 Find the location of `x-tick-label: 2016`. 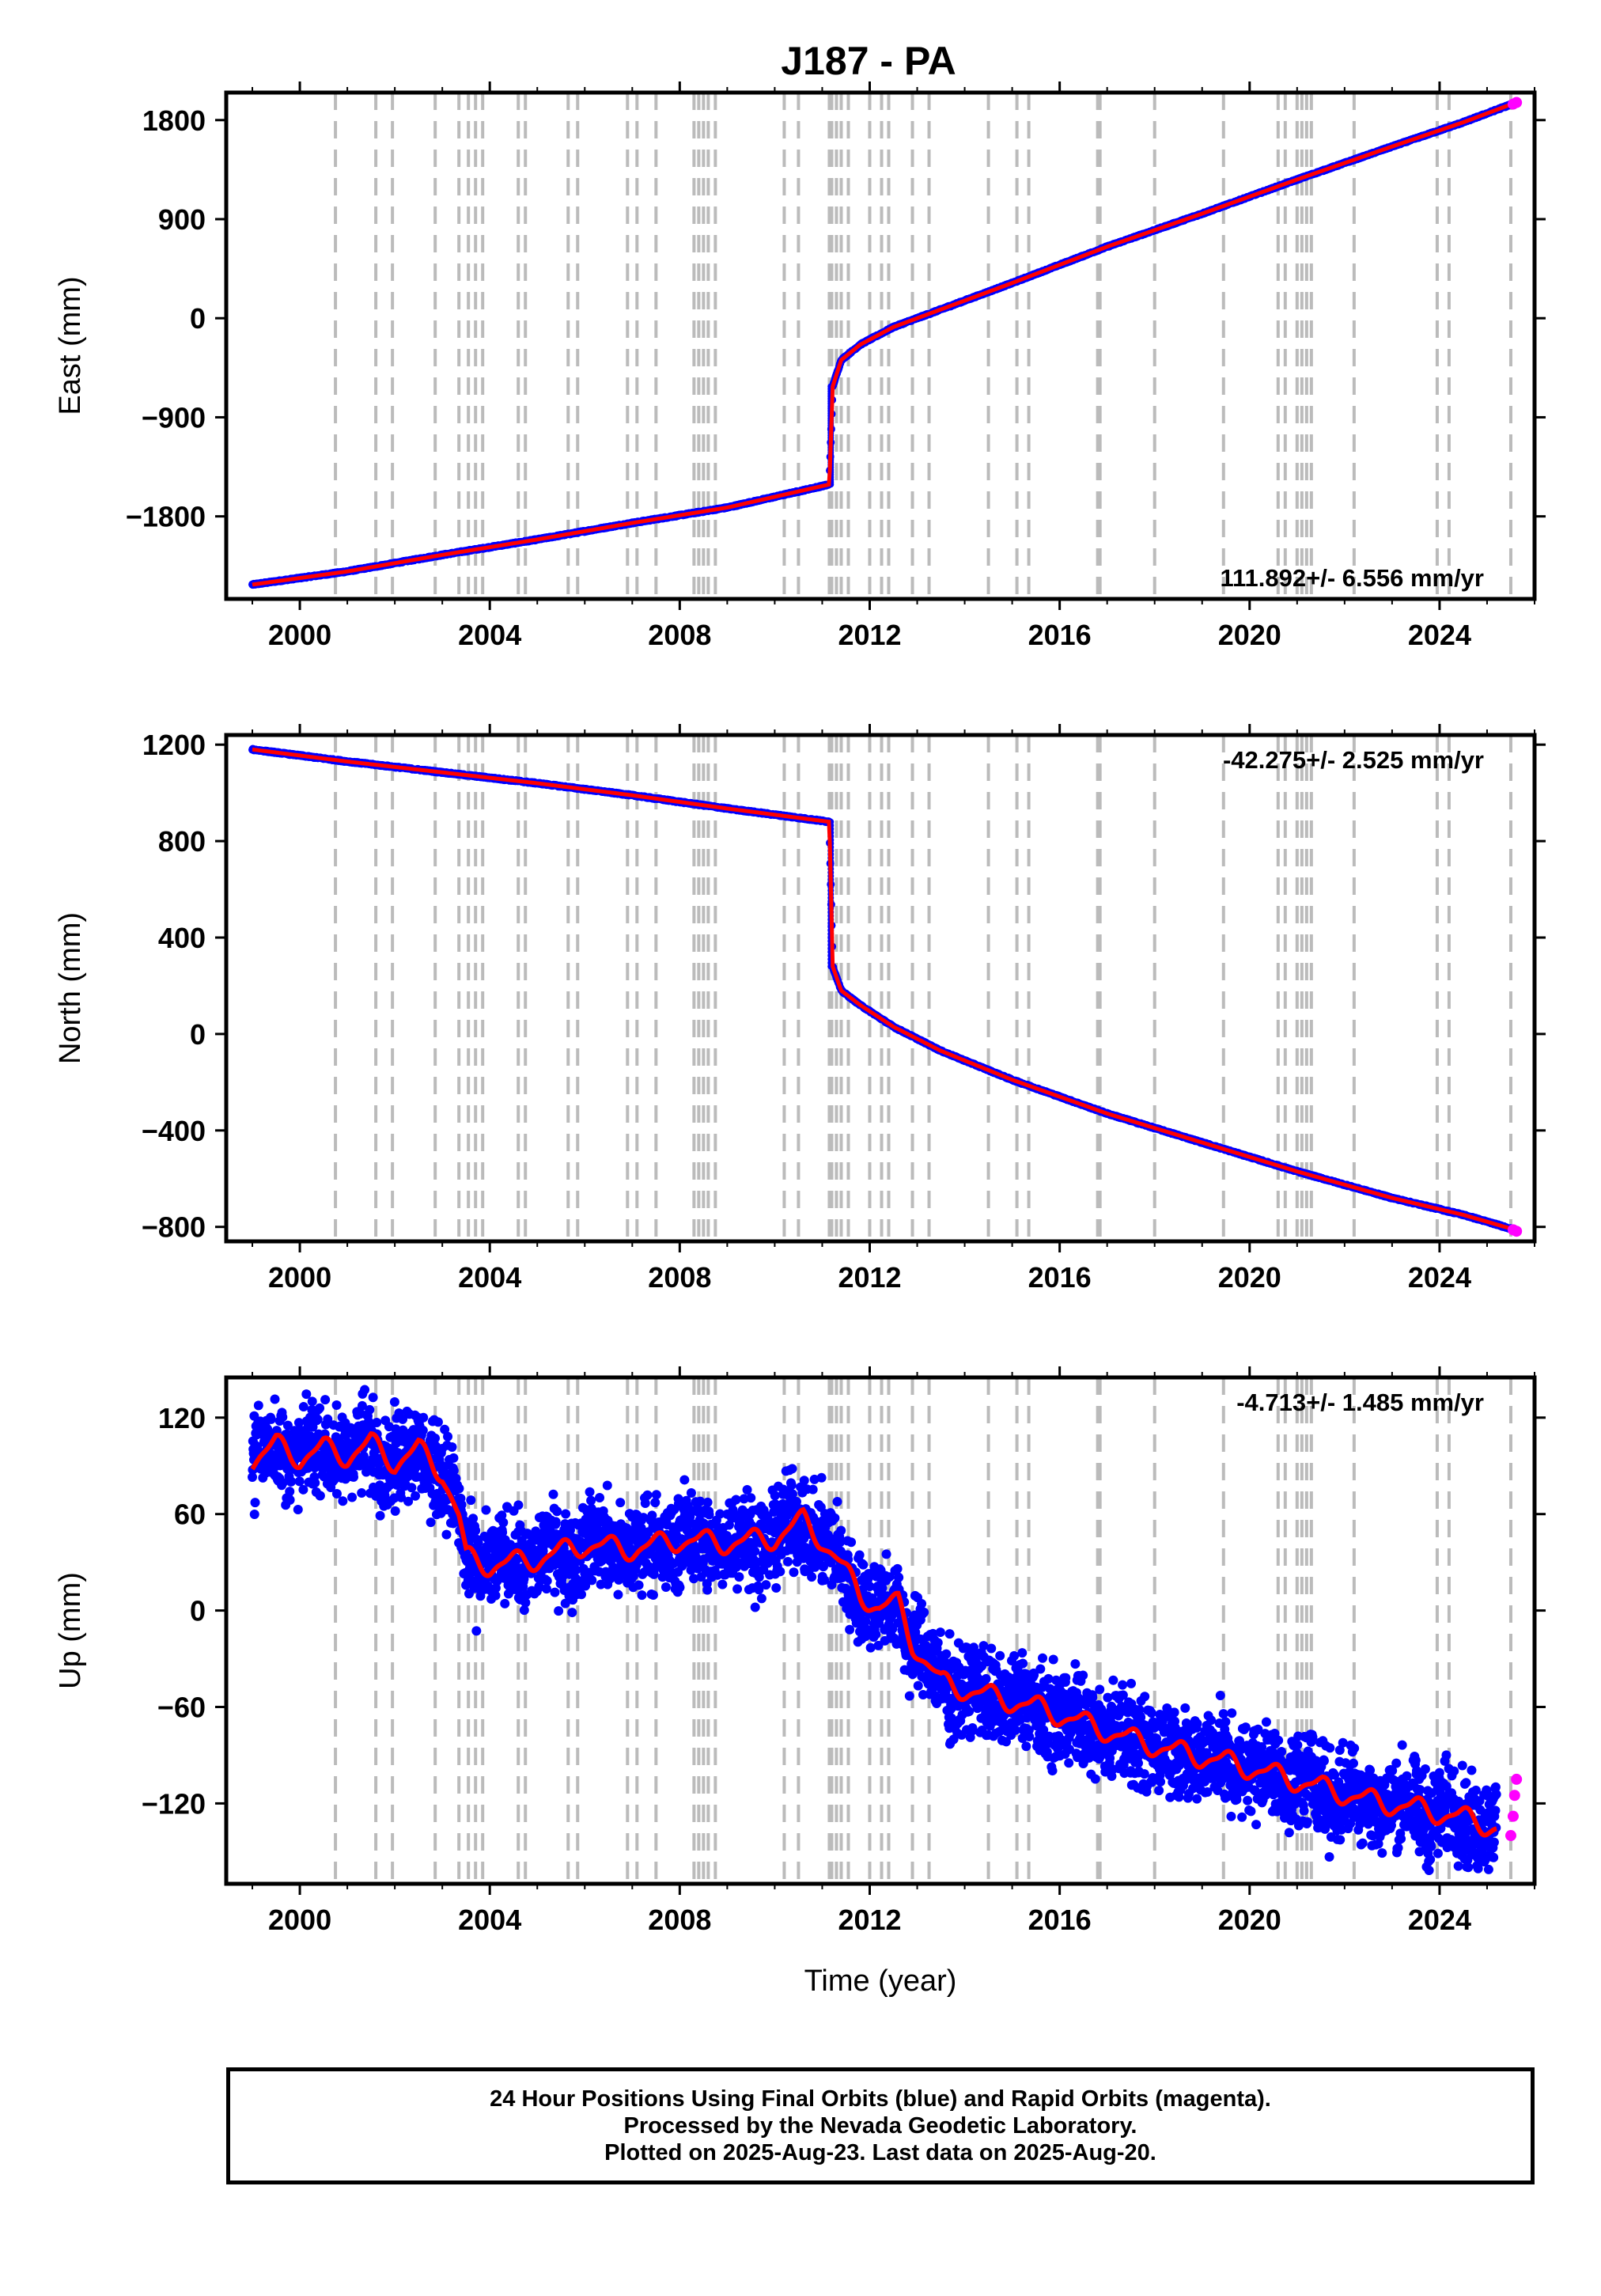

x-tick-label: 2016 is located at coordinates (1060, 635).